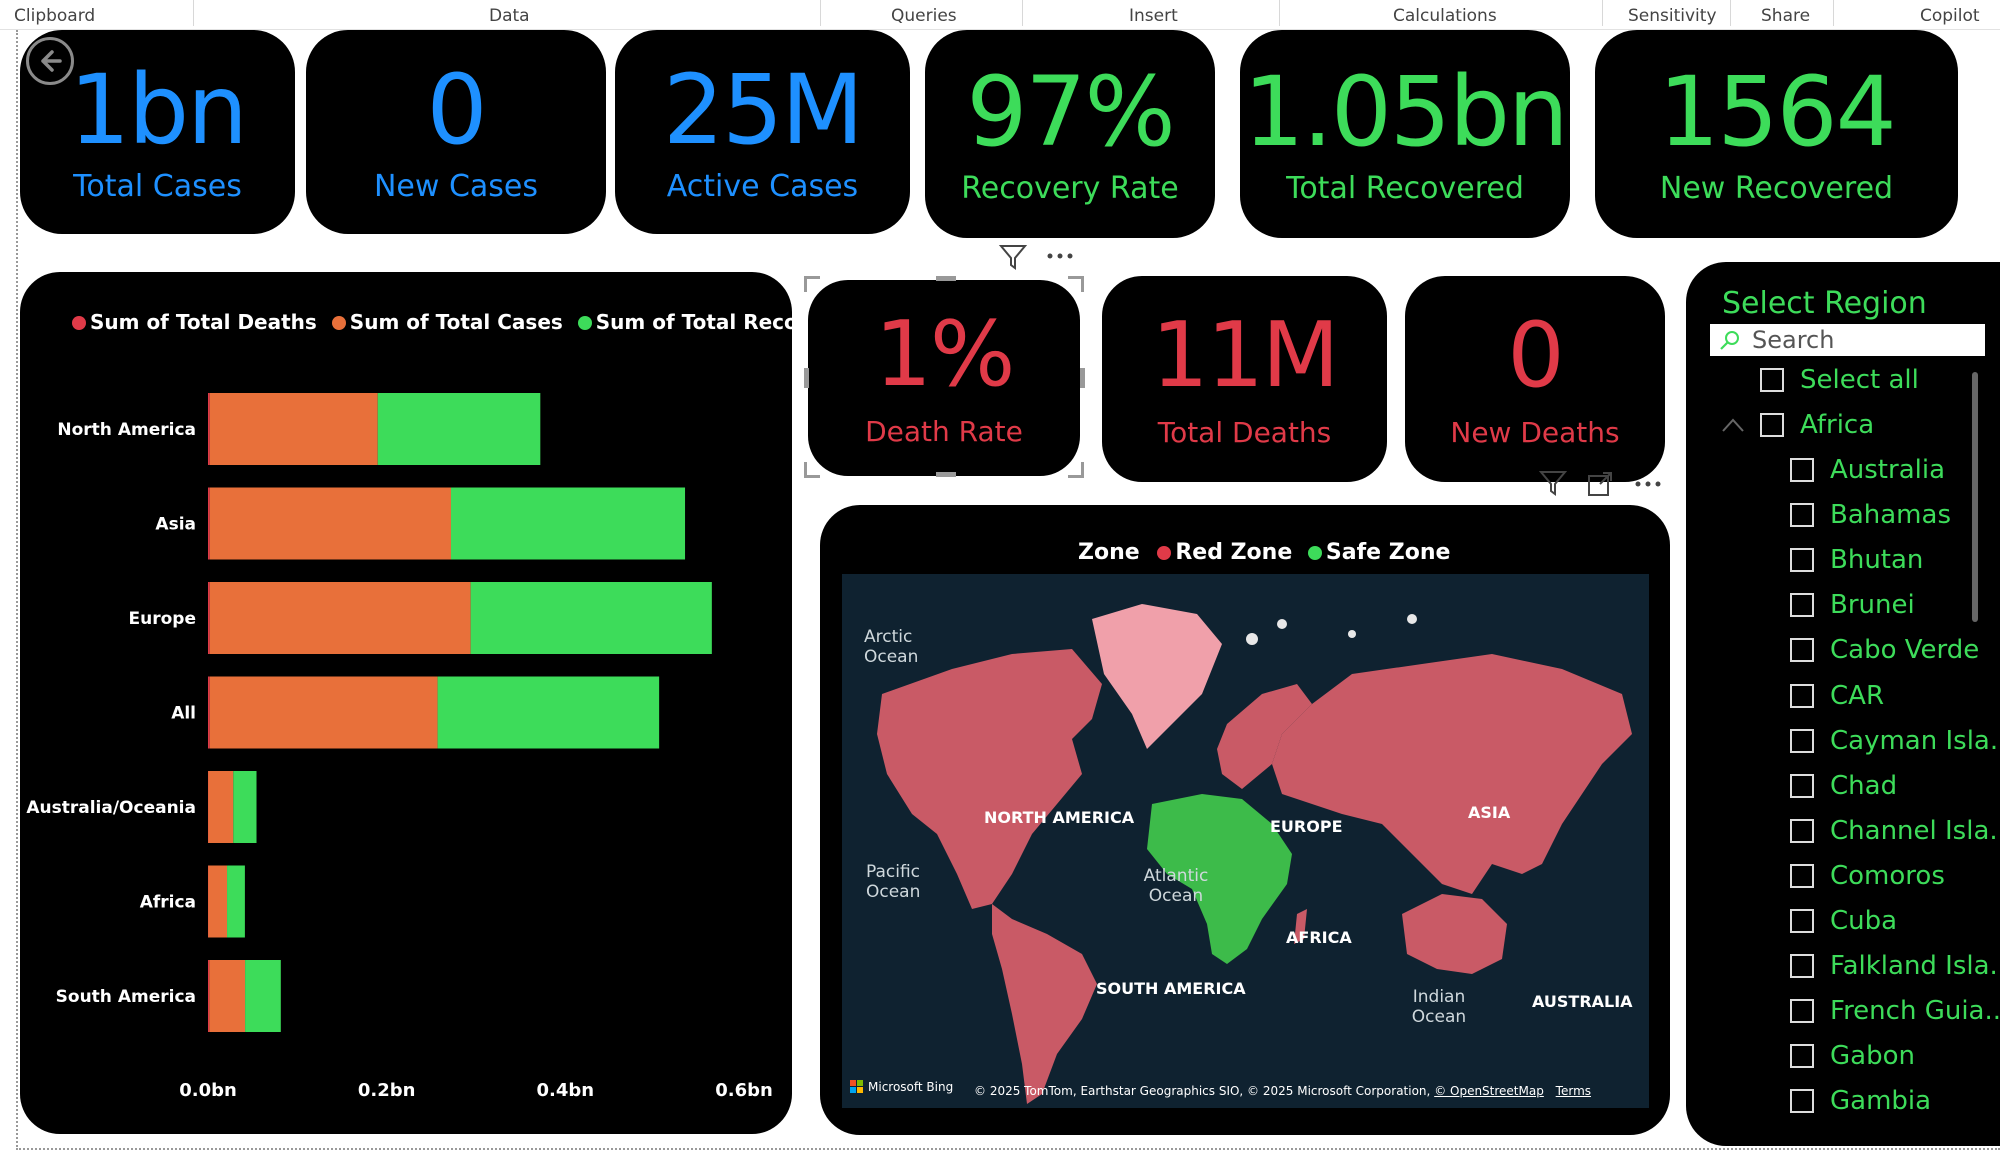  I want to click on kpi-card-new-recovered: 1564 New Recovered, so click(1776, 134).